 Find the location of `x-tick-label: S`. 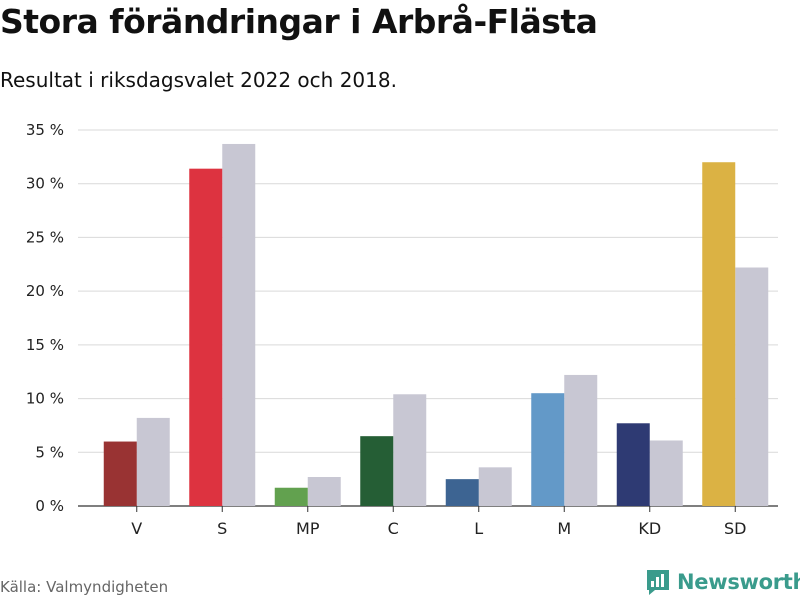

x-tick-label: S is located at coordinates (222, 528).